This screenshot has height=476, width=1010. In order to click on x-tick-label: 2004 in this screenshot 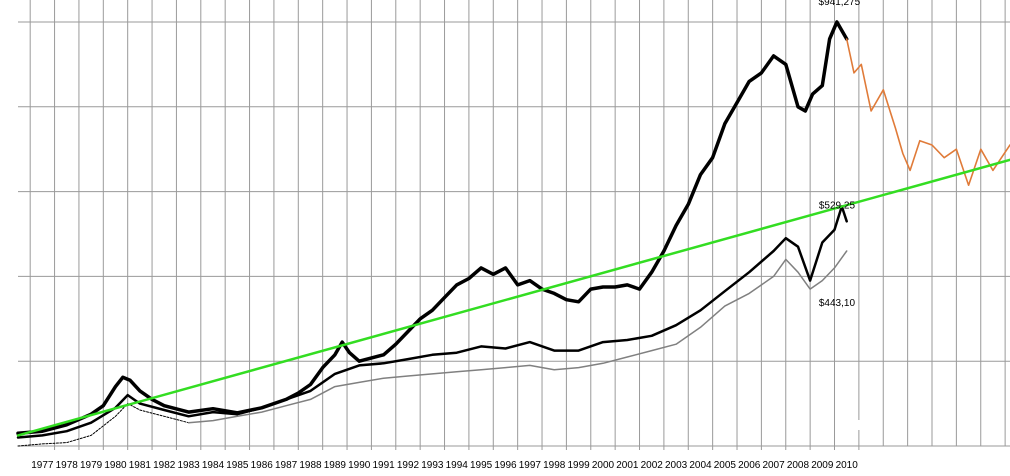, I will do `click(700, 465)`.